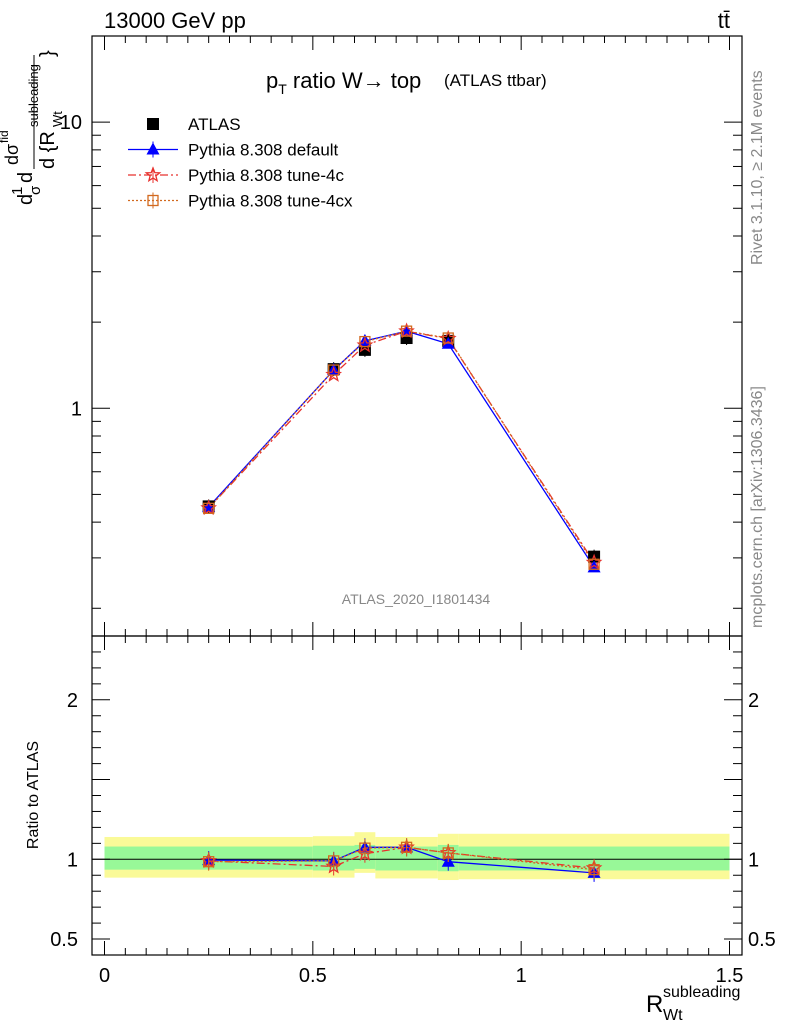 The width and height of the screenshot is (786, 1024). Describe the element at coordinates (35, 190) in the screenshot. I see `ylabel-part: σ` at that location.